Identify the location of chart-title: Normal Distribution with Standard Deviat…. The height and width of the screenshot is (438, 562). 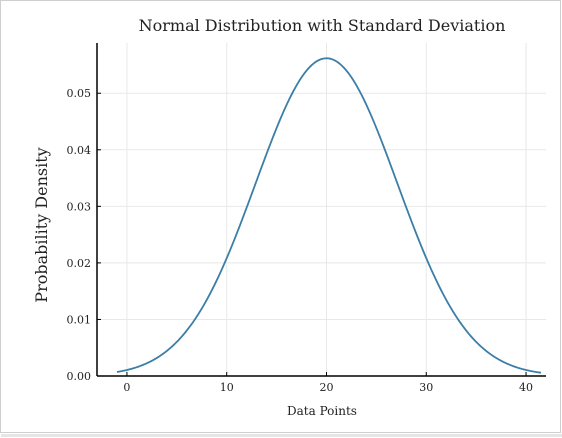
(322, 25).